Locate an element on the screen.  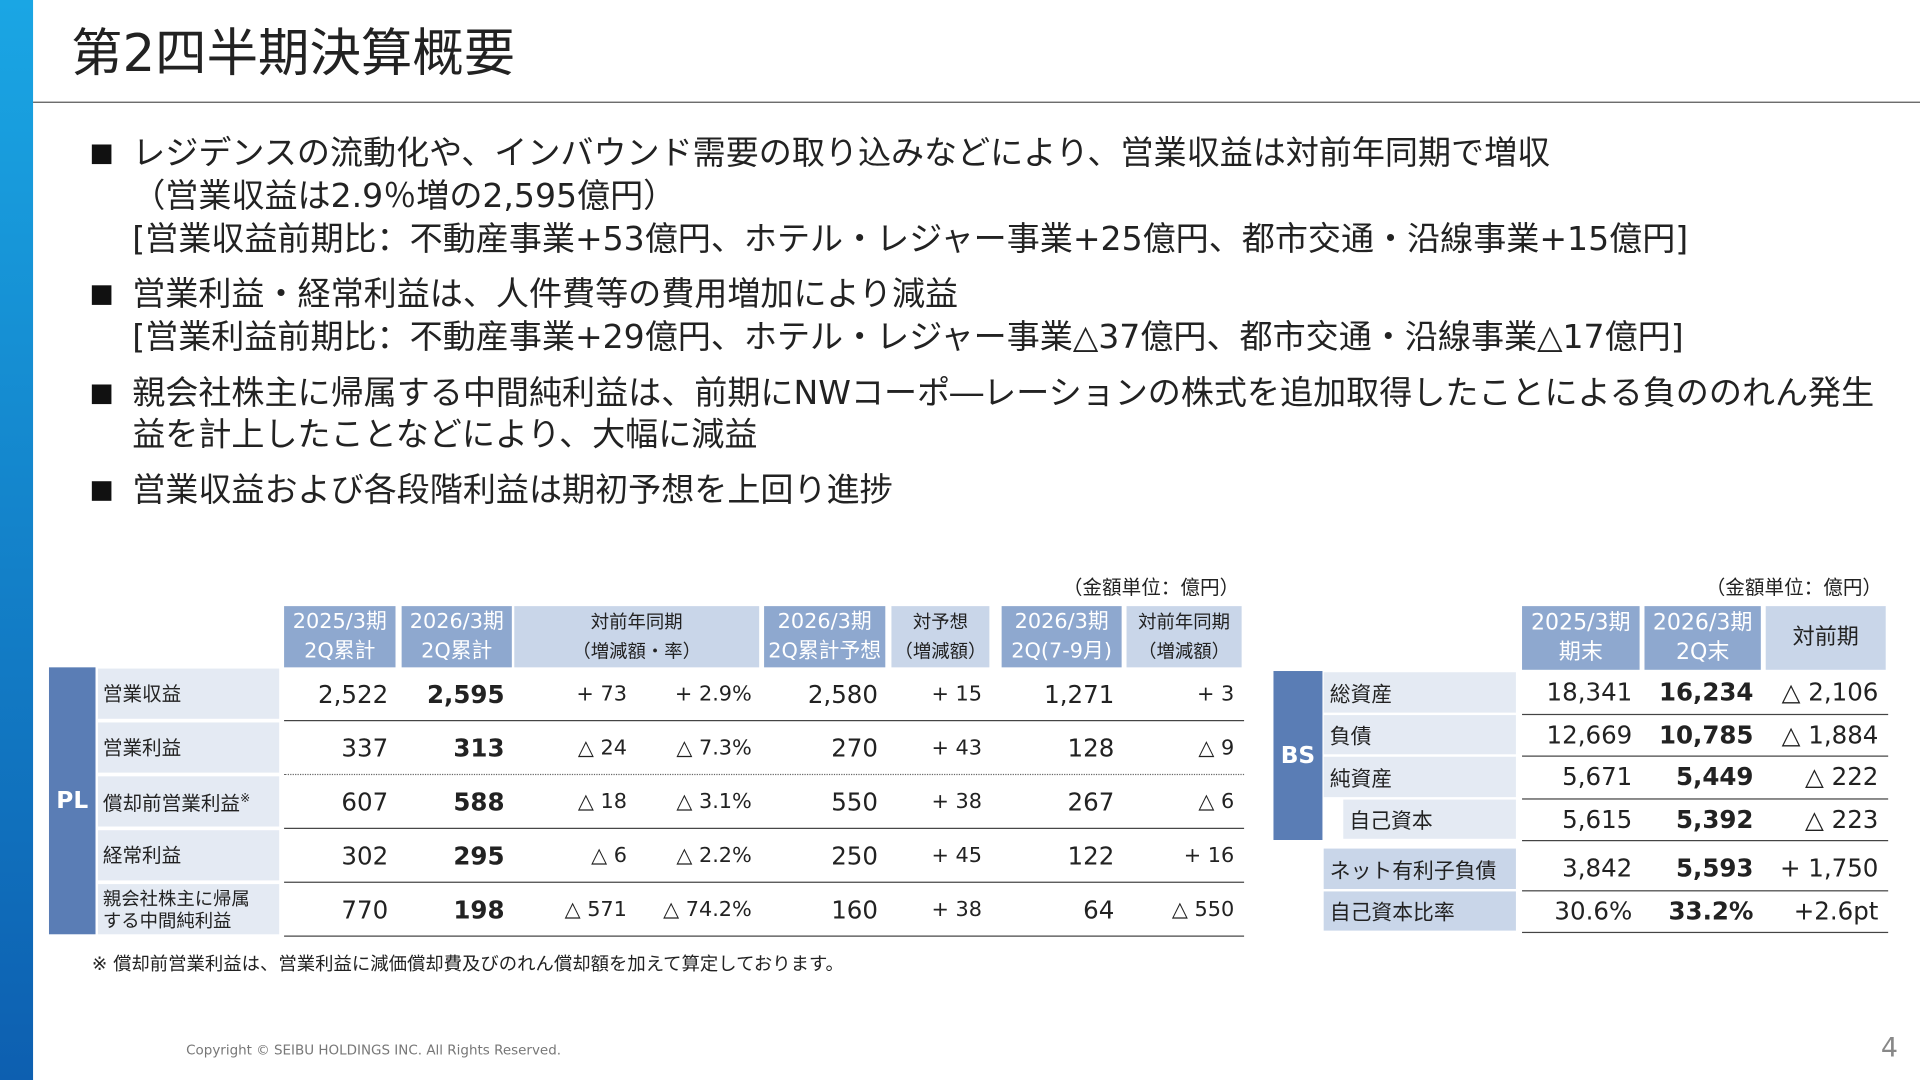
cell-value: 5,392 is located at coordinates (1715, 819).